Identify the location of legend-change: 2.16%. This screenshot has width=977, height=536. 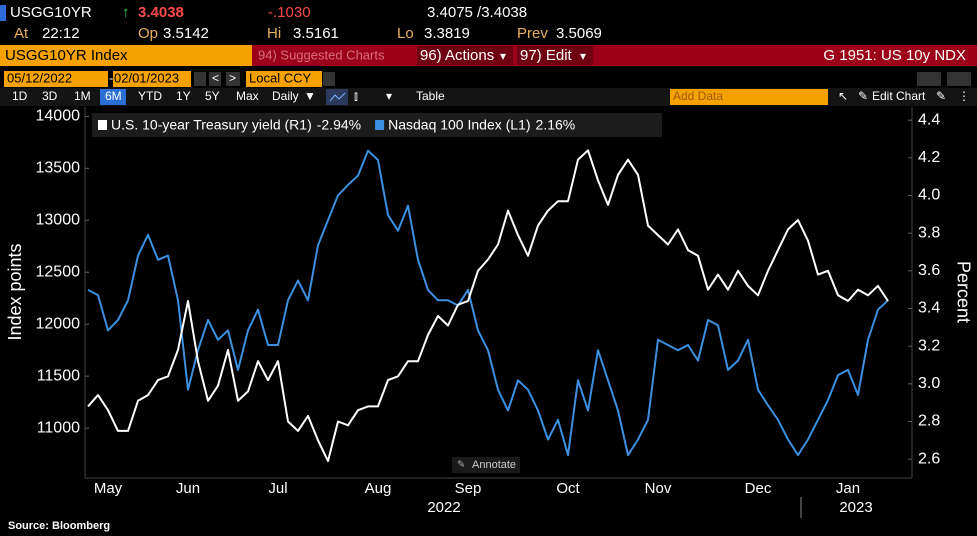
(556, 125).